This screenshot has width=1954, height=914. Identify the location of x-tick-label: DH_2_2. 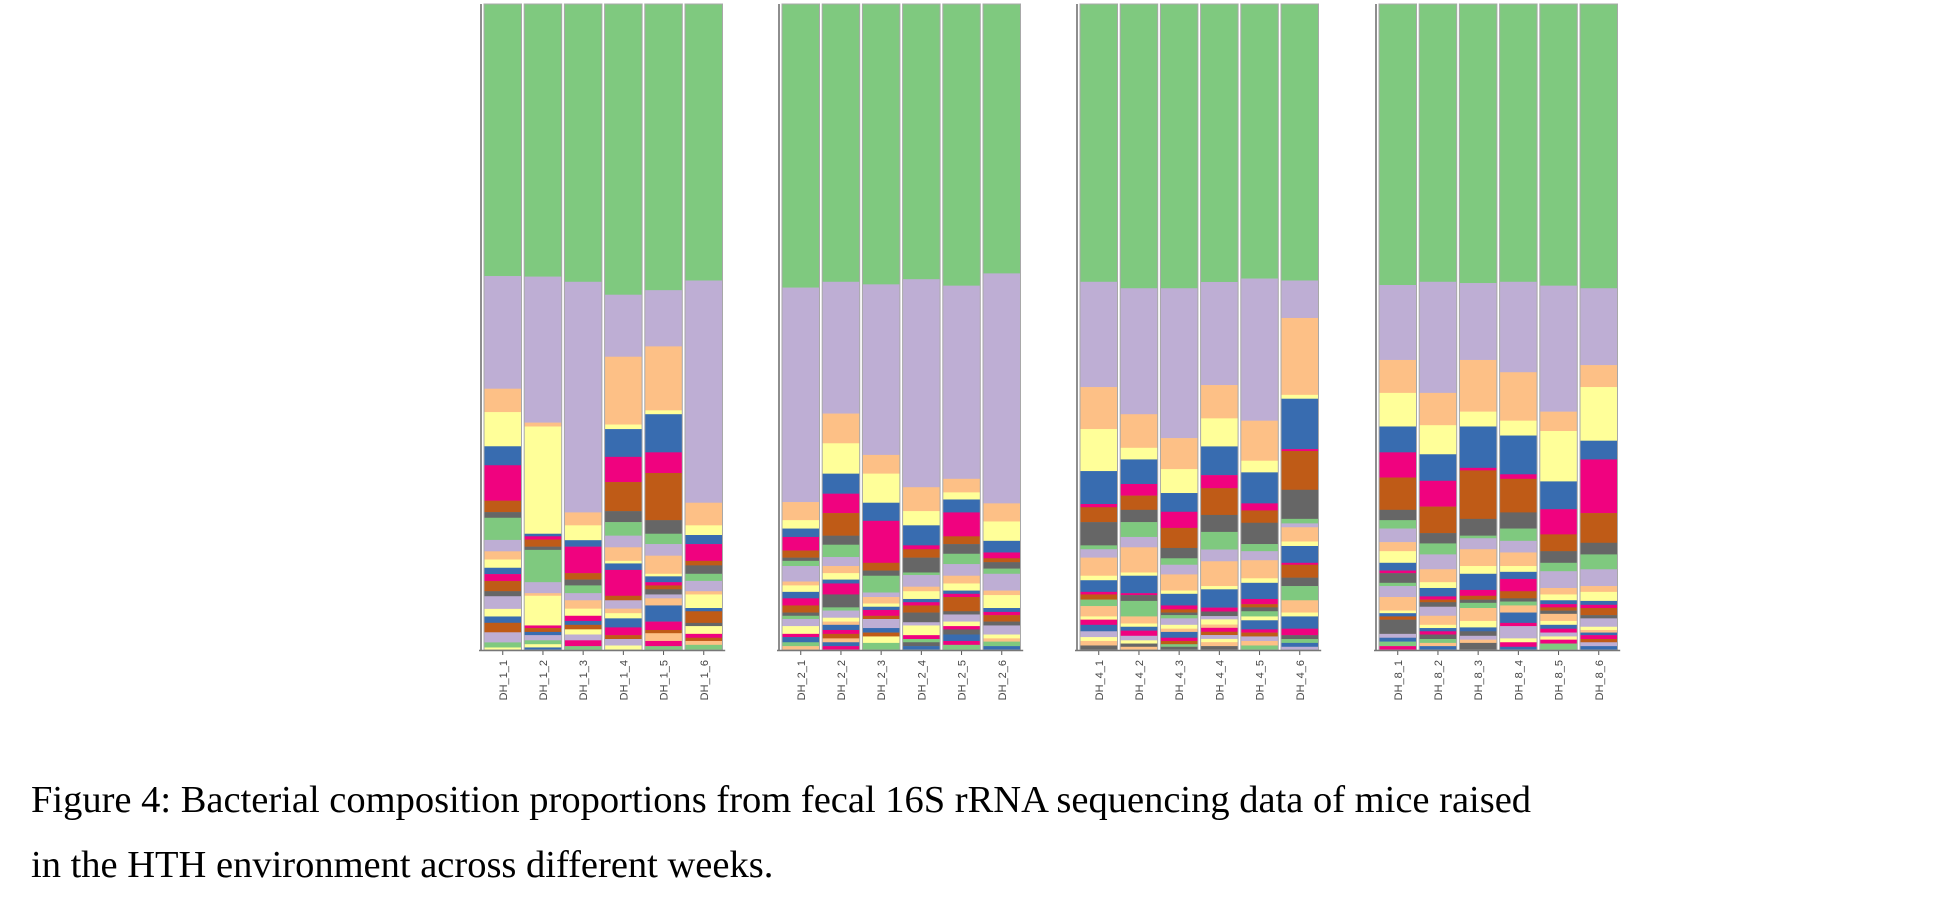
(842, 680).